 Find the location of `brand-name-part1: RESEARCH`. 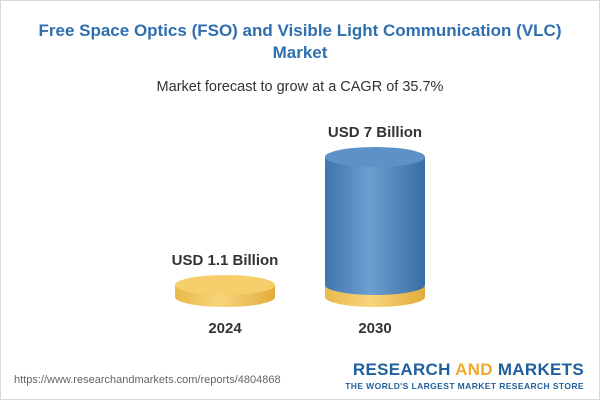

brand-name-part1: RESEARCH is located at coordinates (404, 369).